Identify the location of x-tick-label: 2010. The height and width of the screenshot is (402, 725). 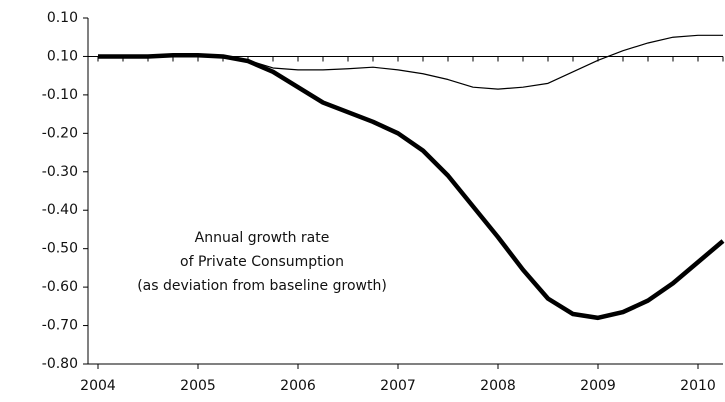
(698, 386).